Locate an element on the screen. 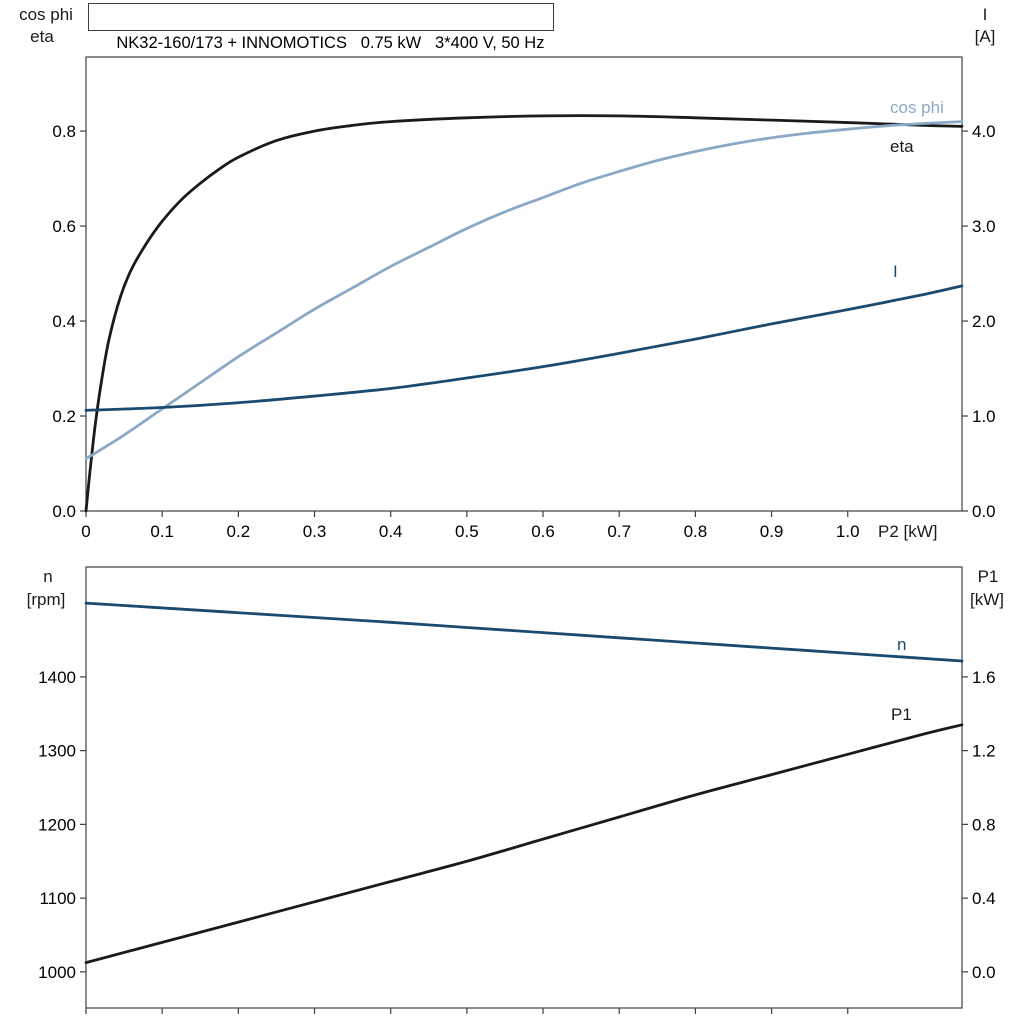  y-right-tick-label: 1.0 is located at coordinates (984, 416).